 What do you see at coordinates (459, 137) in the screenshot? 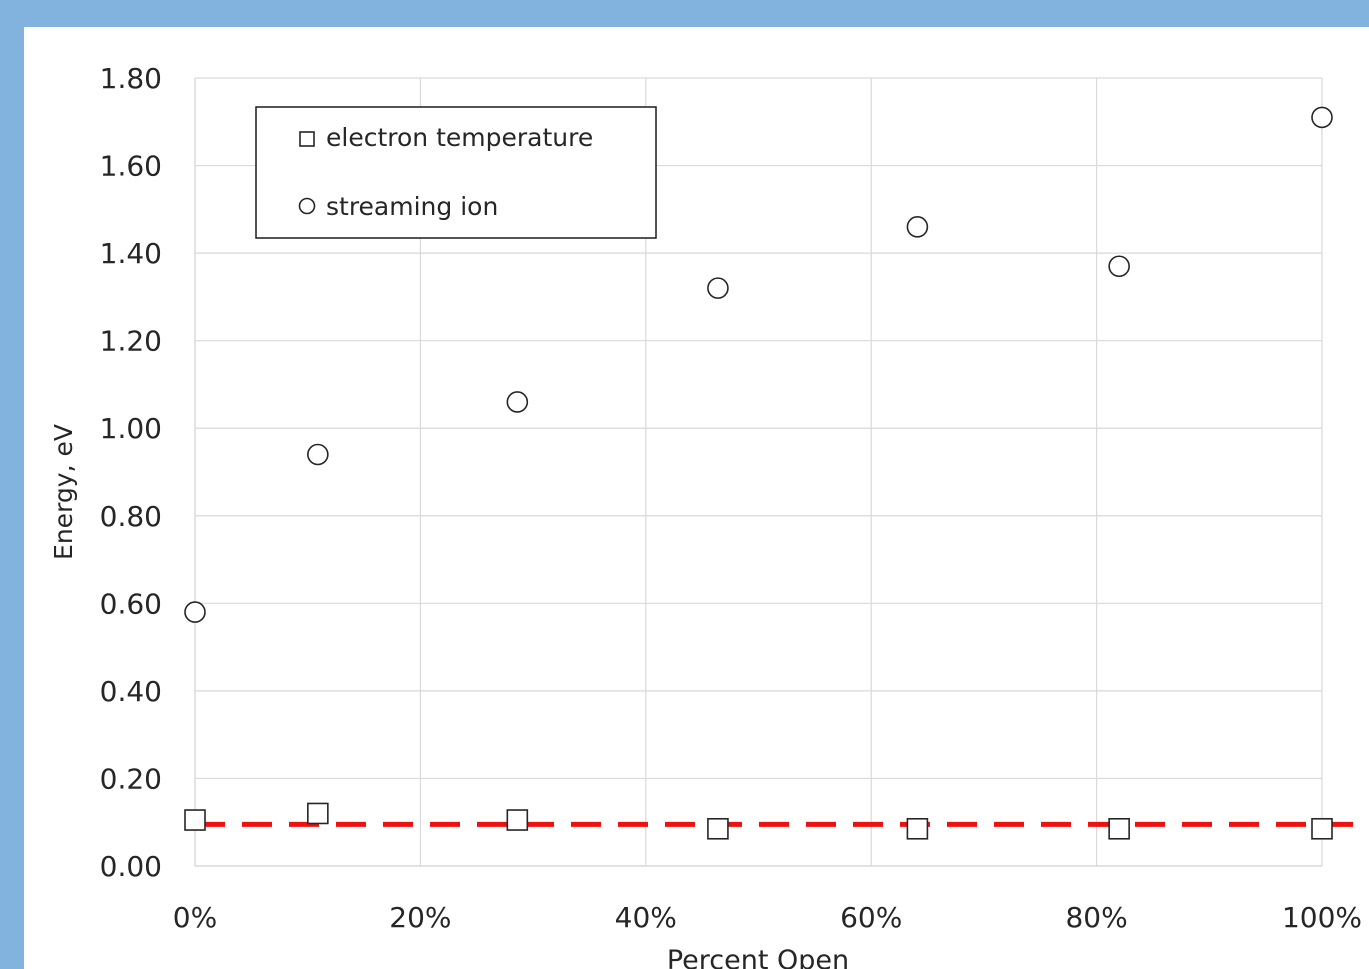
I see `legend-label-electron-temperature: electron temperature` at bounding box center [459, 137].